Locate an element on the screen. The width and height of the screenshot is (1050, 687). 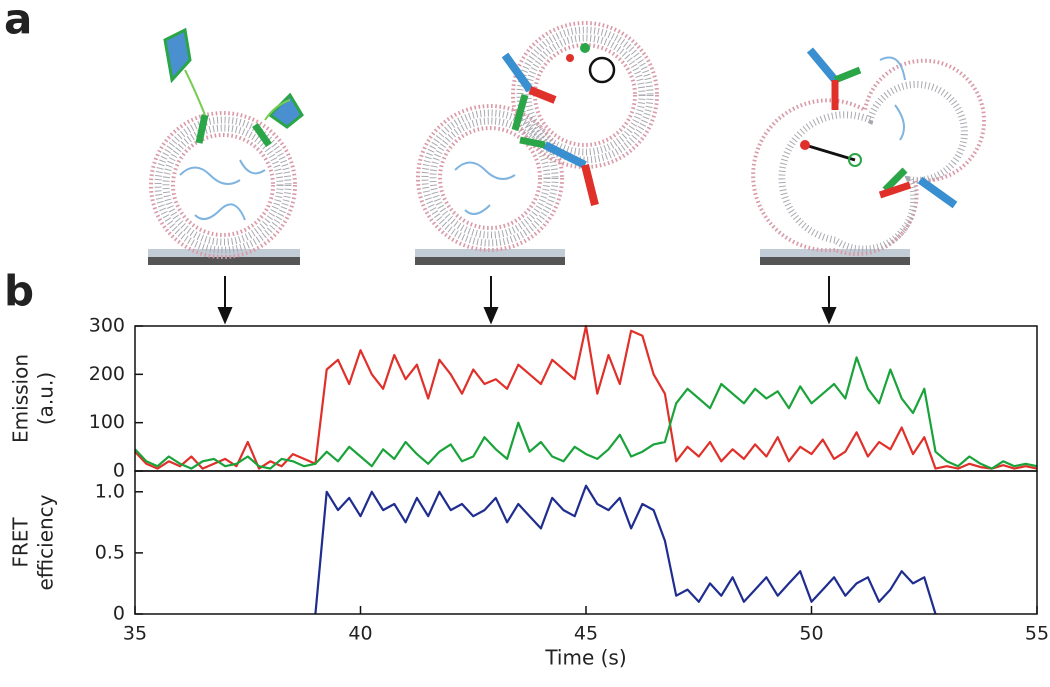
panel-label: a is located at coordinates (18, 22).